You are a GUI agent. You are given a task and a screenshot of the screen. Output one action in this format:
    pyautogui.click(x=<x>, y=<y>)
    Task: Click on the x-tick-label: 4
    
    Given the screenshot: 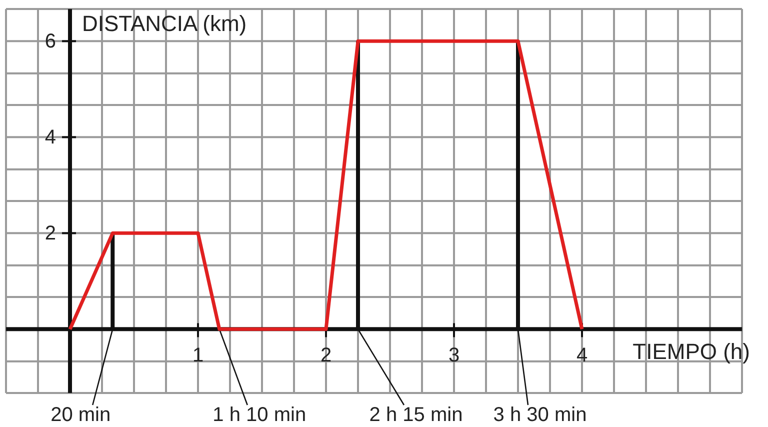 What is the action you would take?
    pyautogui.click(x=582, y=355)
    